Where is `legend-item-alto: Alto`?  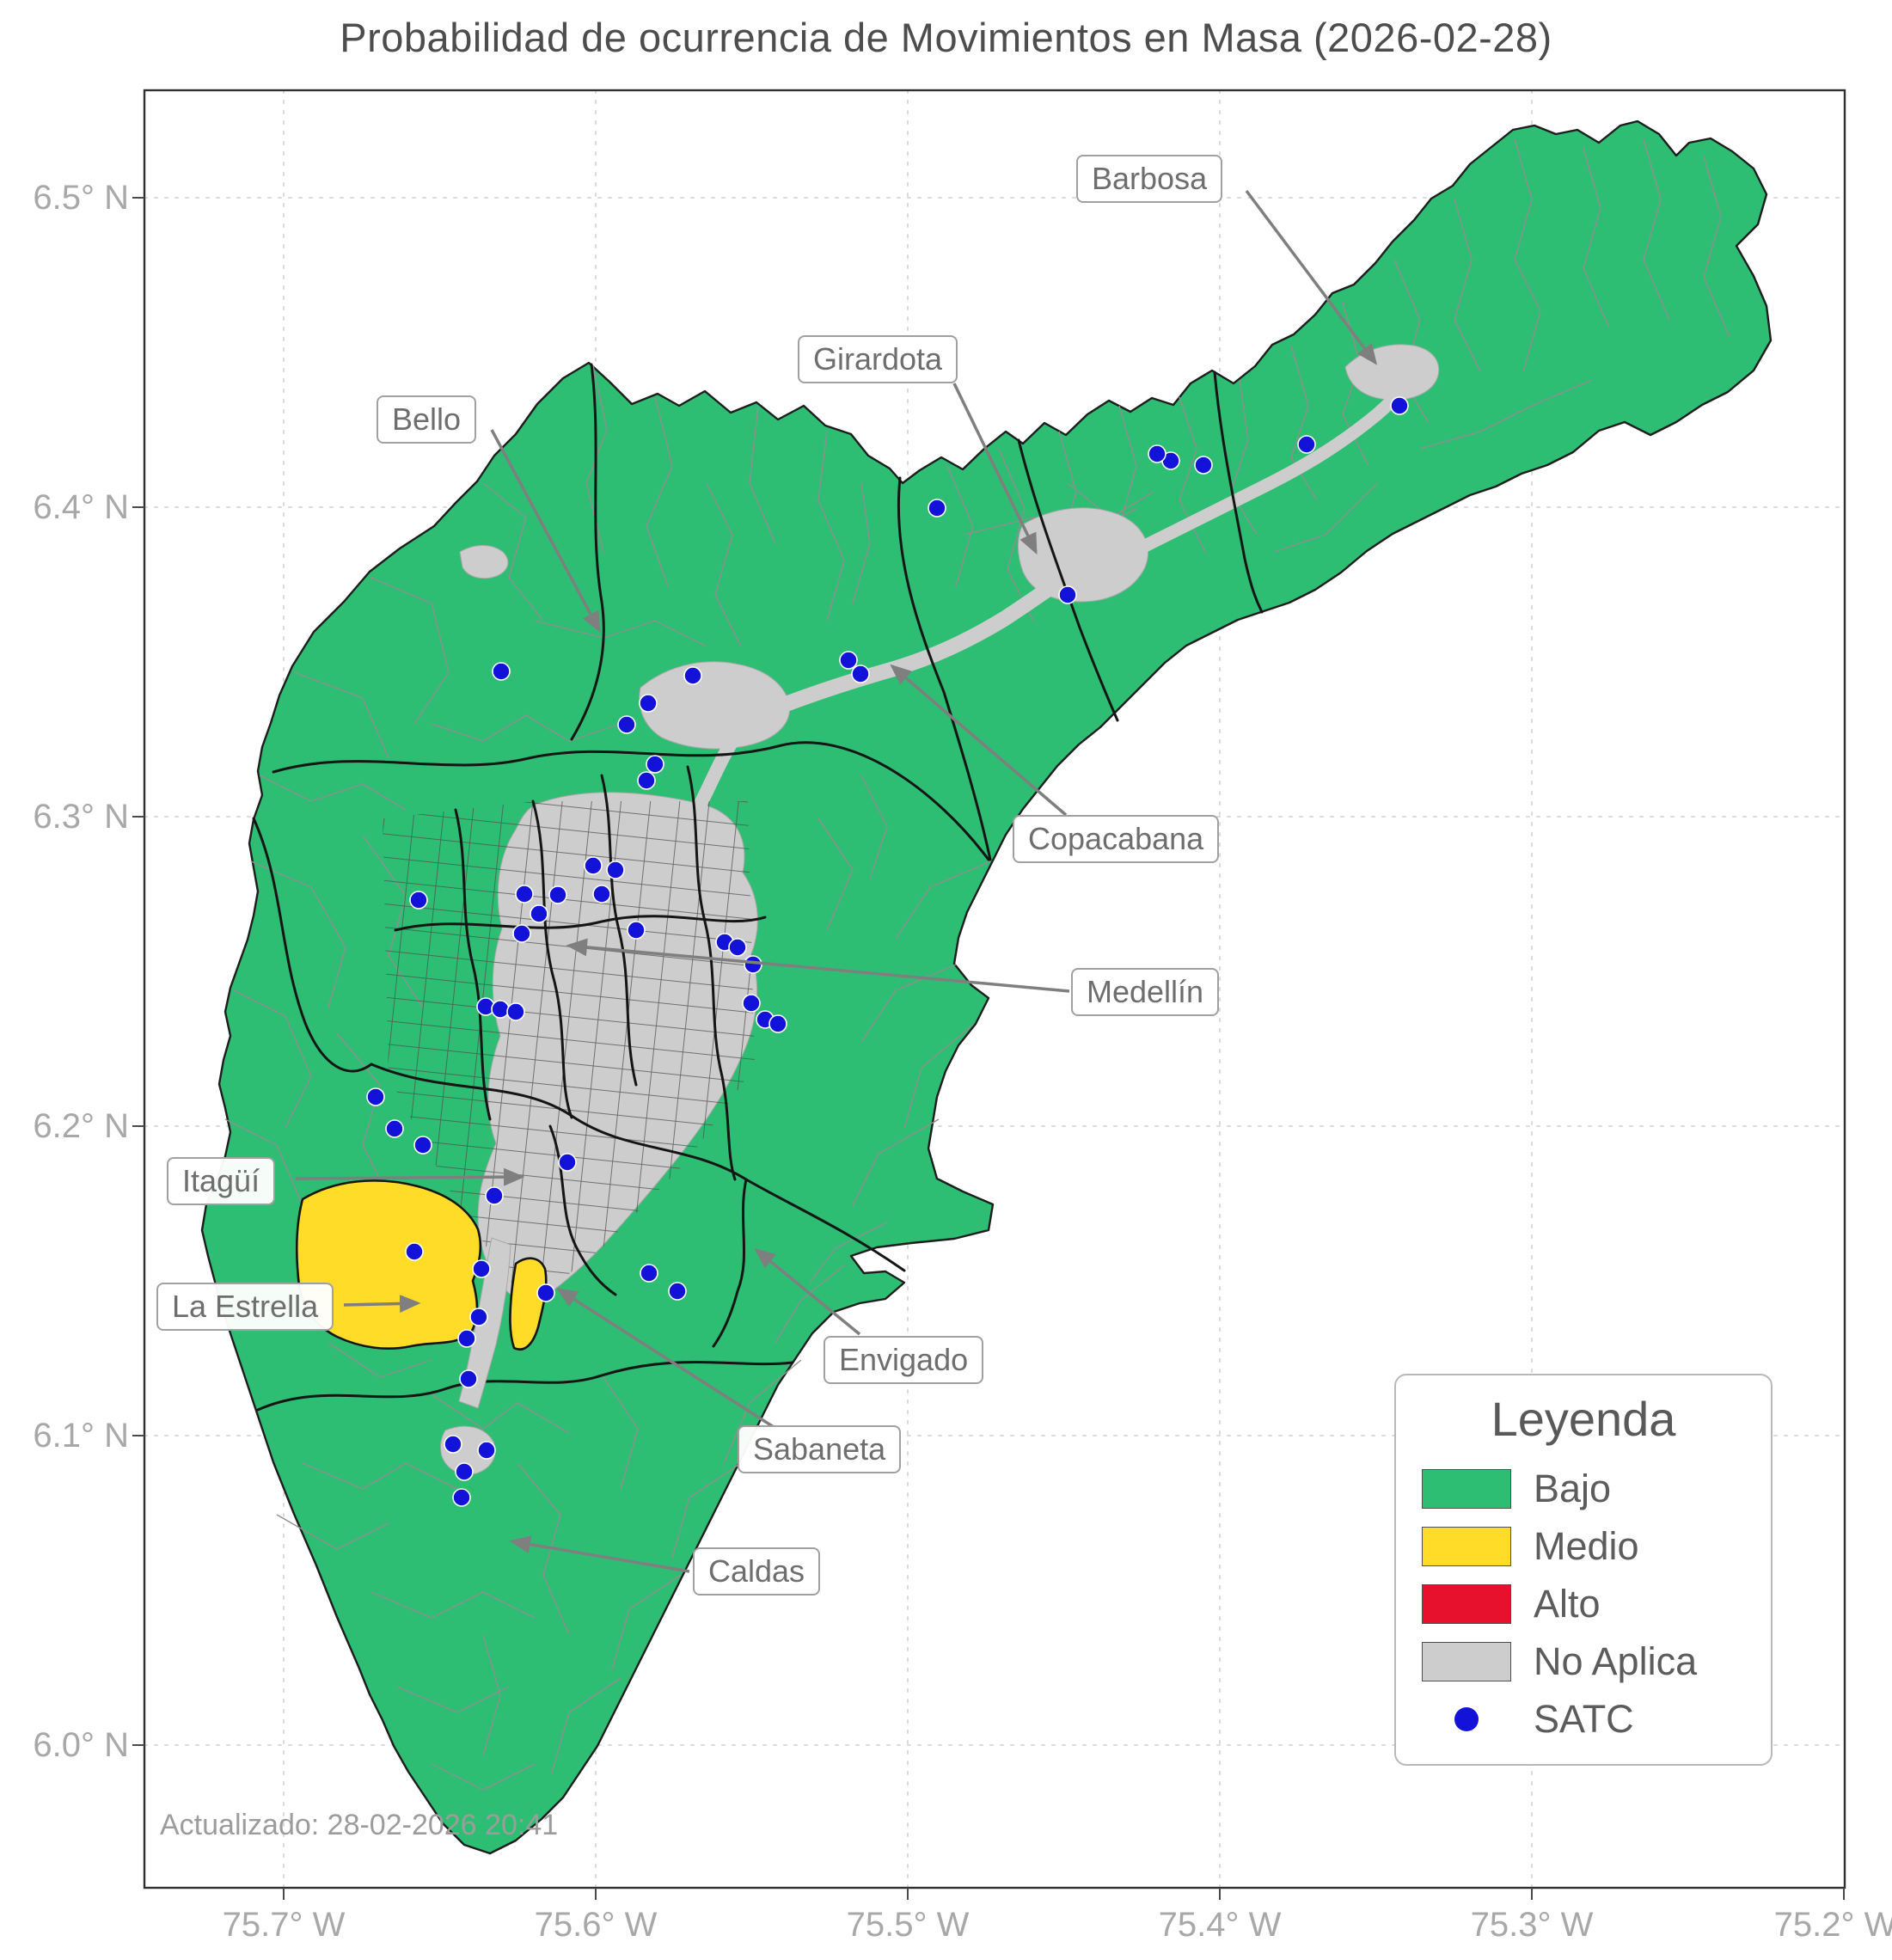
legend-item-alto: Alto is located at coordinates (1583, 1604).